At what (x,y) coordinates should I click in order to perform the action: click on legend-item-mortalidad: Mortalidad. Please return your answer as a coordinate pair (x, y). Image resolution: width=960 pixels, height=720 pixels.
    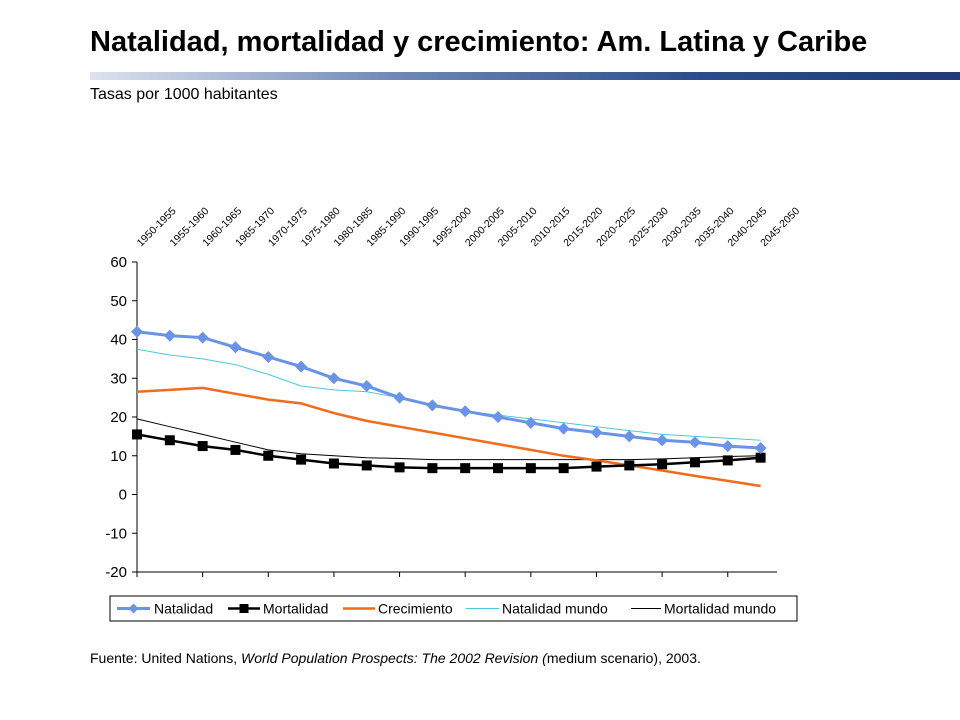
    Looking at the image, I should click on (278, 609).